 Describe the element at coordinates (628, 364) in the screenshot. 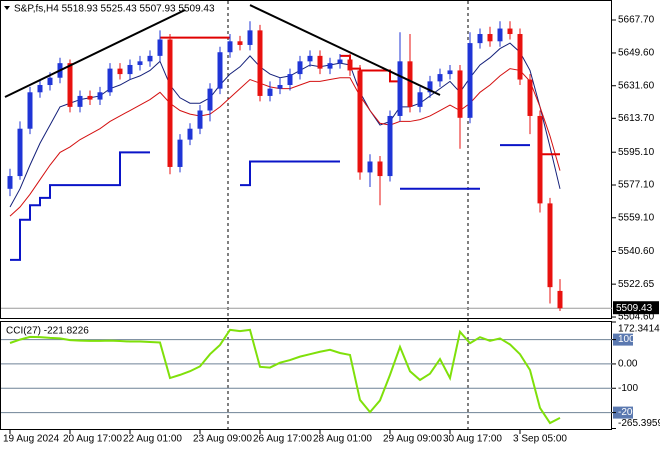

I see `cci-tick-label: 0.00` at that location.